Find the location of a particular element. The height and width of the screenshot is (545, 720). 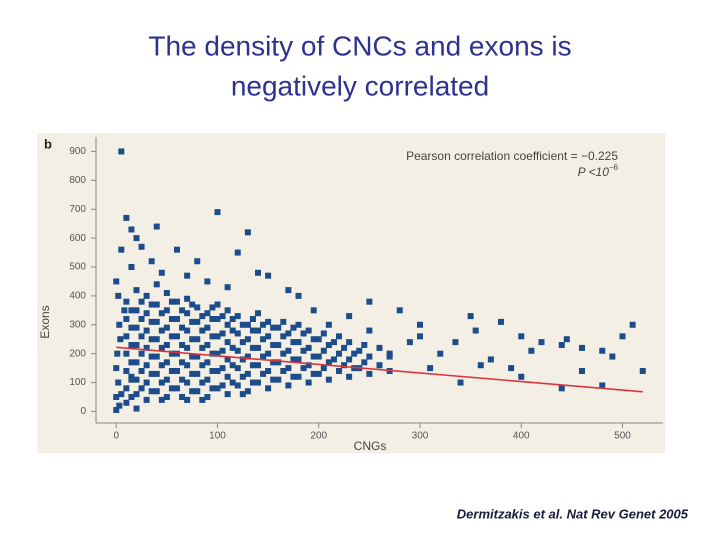

y-tick-label: 200 is located at coordinates (77, 353).